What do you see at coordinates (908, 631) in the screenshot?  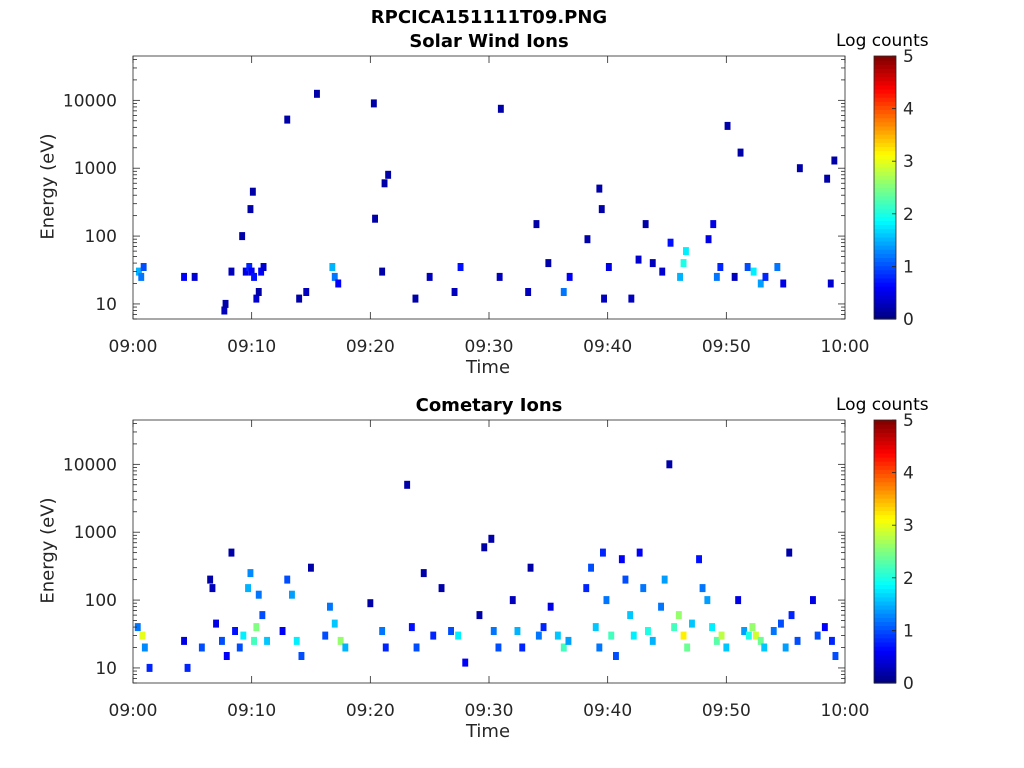 I see `panel2-colorbar-tick-label: 1` at bounding box center [908, 631].